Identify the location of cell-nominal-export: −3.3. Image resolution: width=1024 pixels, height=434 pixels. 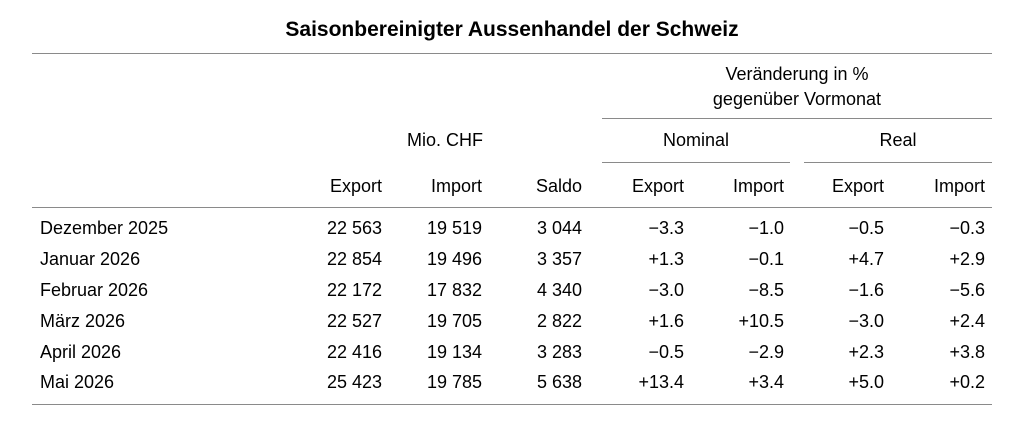
(666, 228).